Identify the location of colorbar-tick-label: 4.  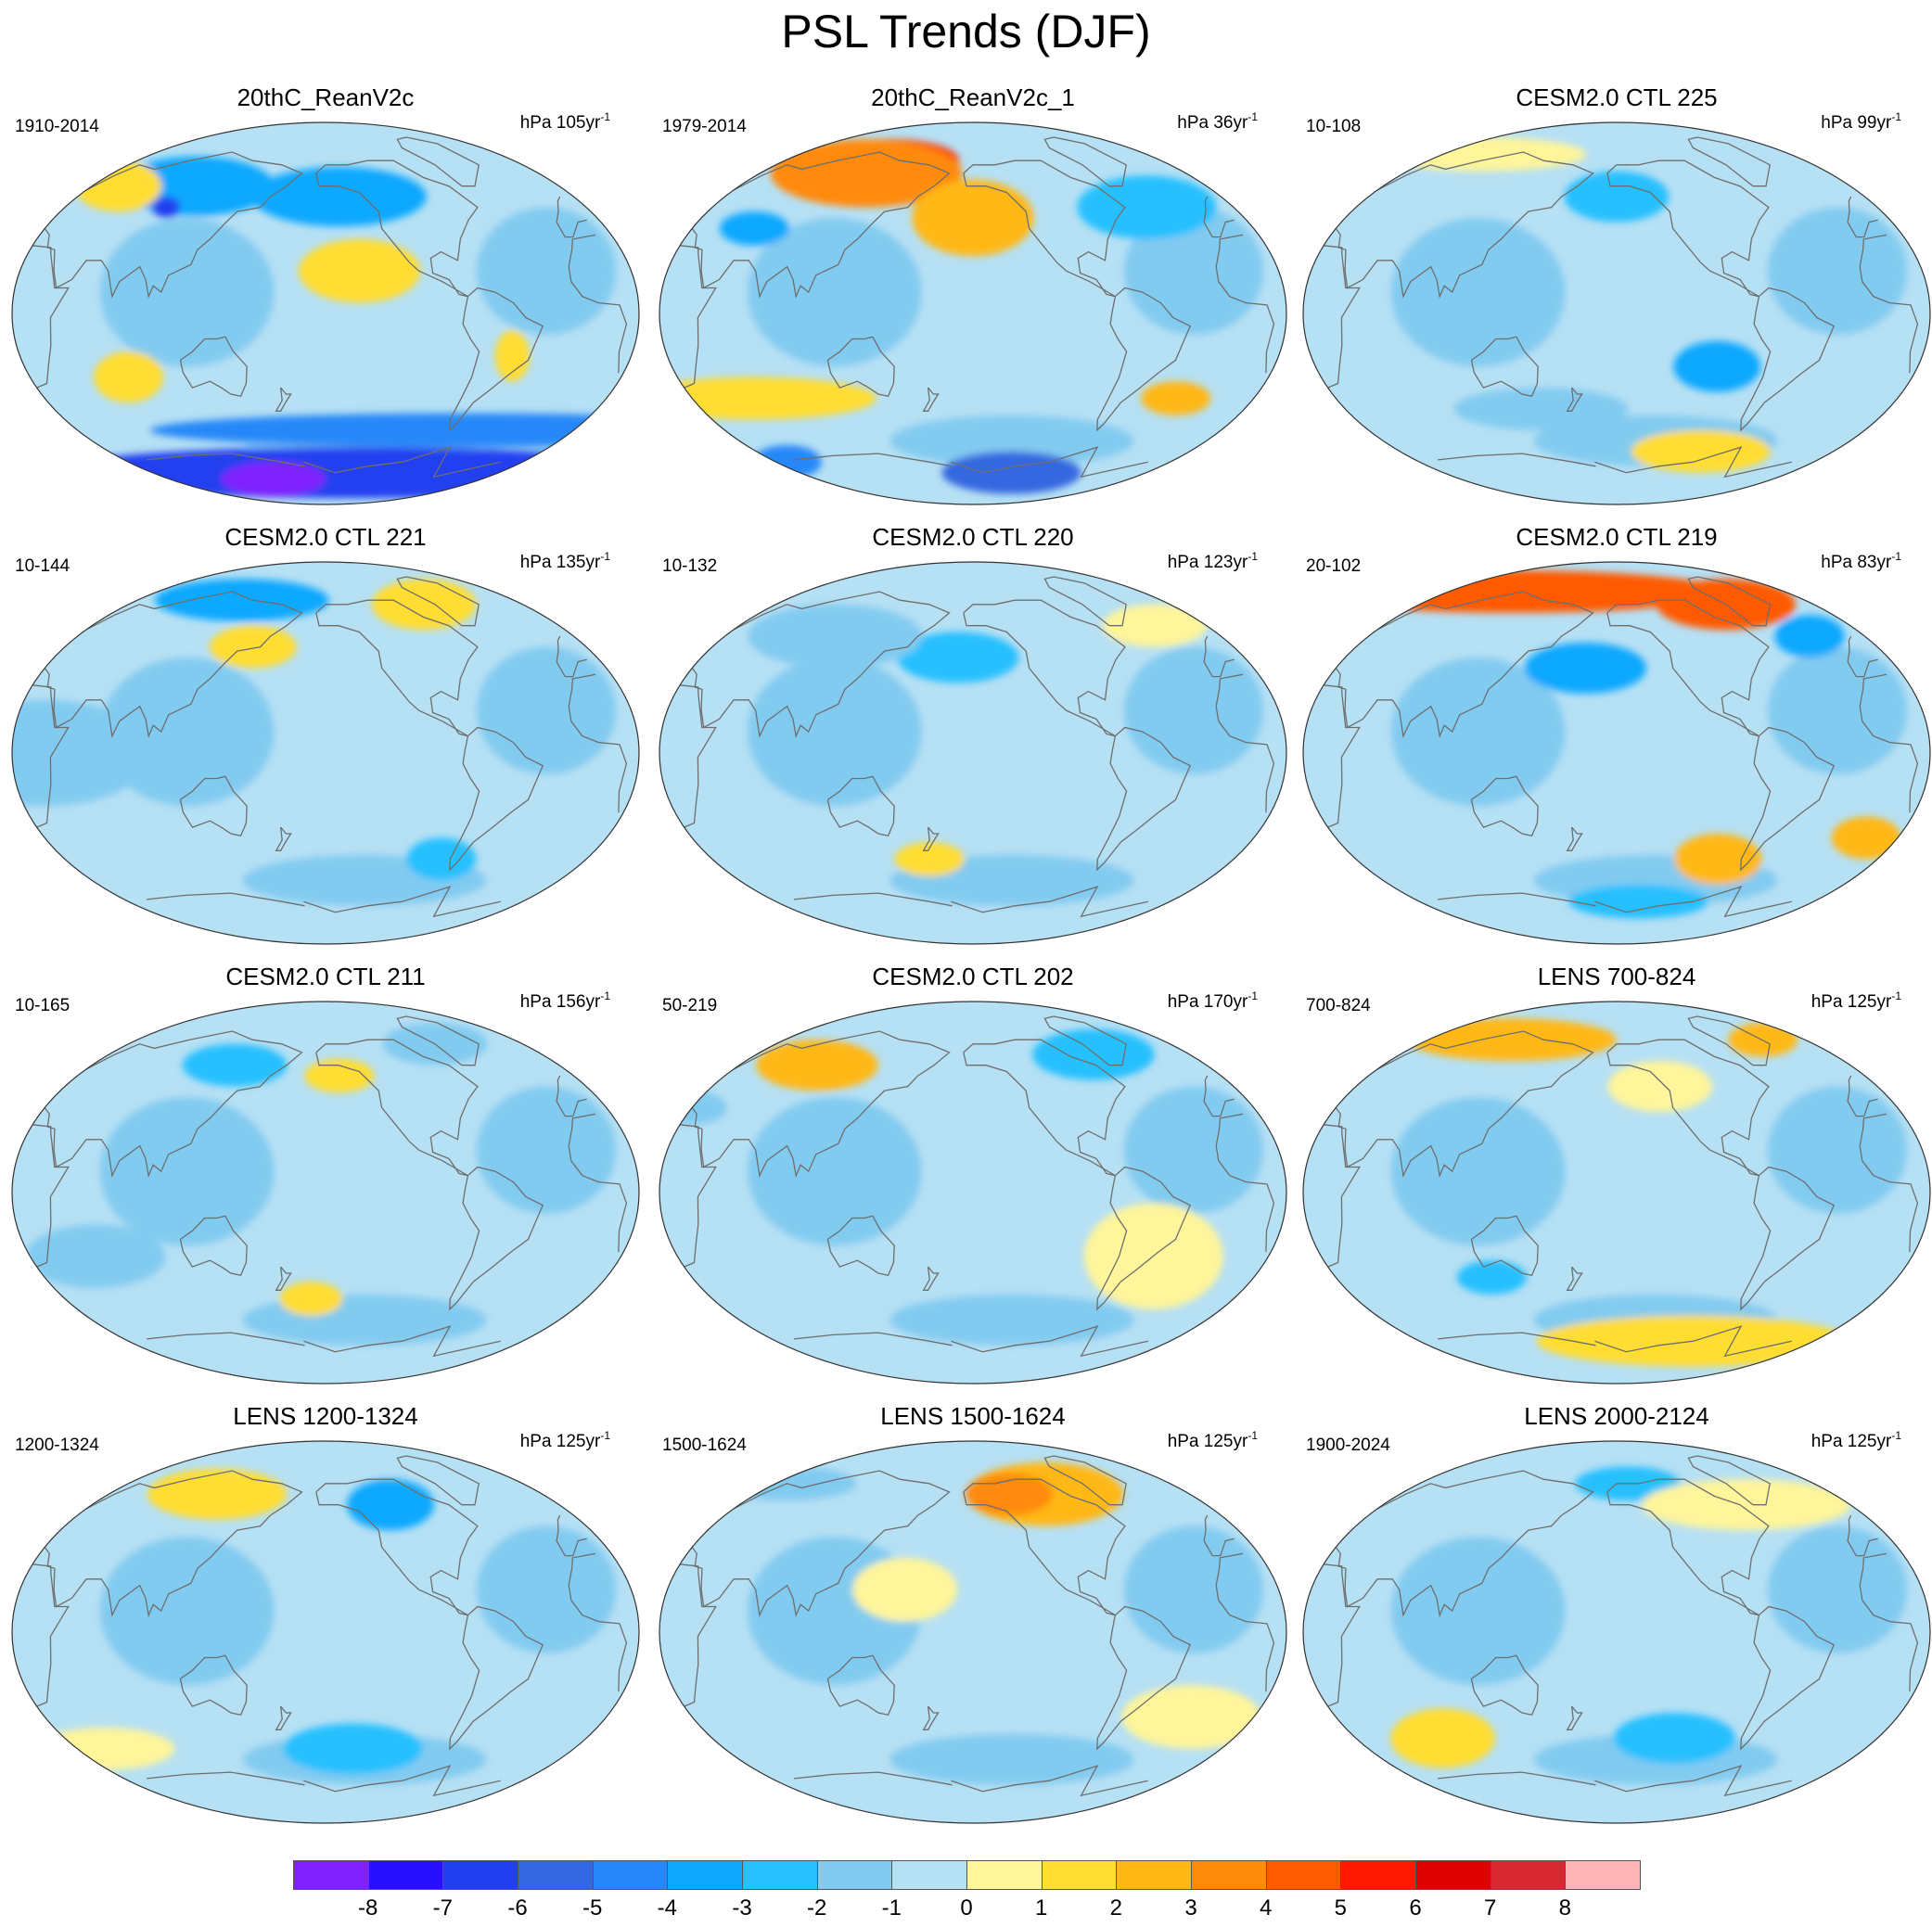
(1266, 1908).